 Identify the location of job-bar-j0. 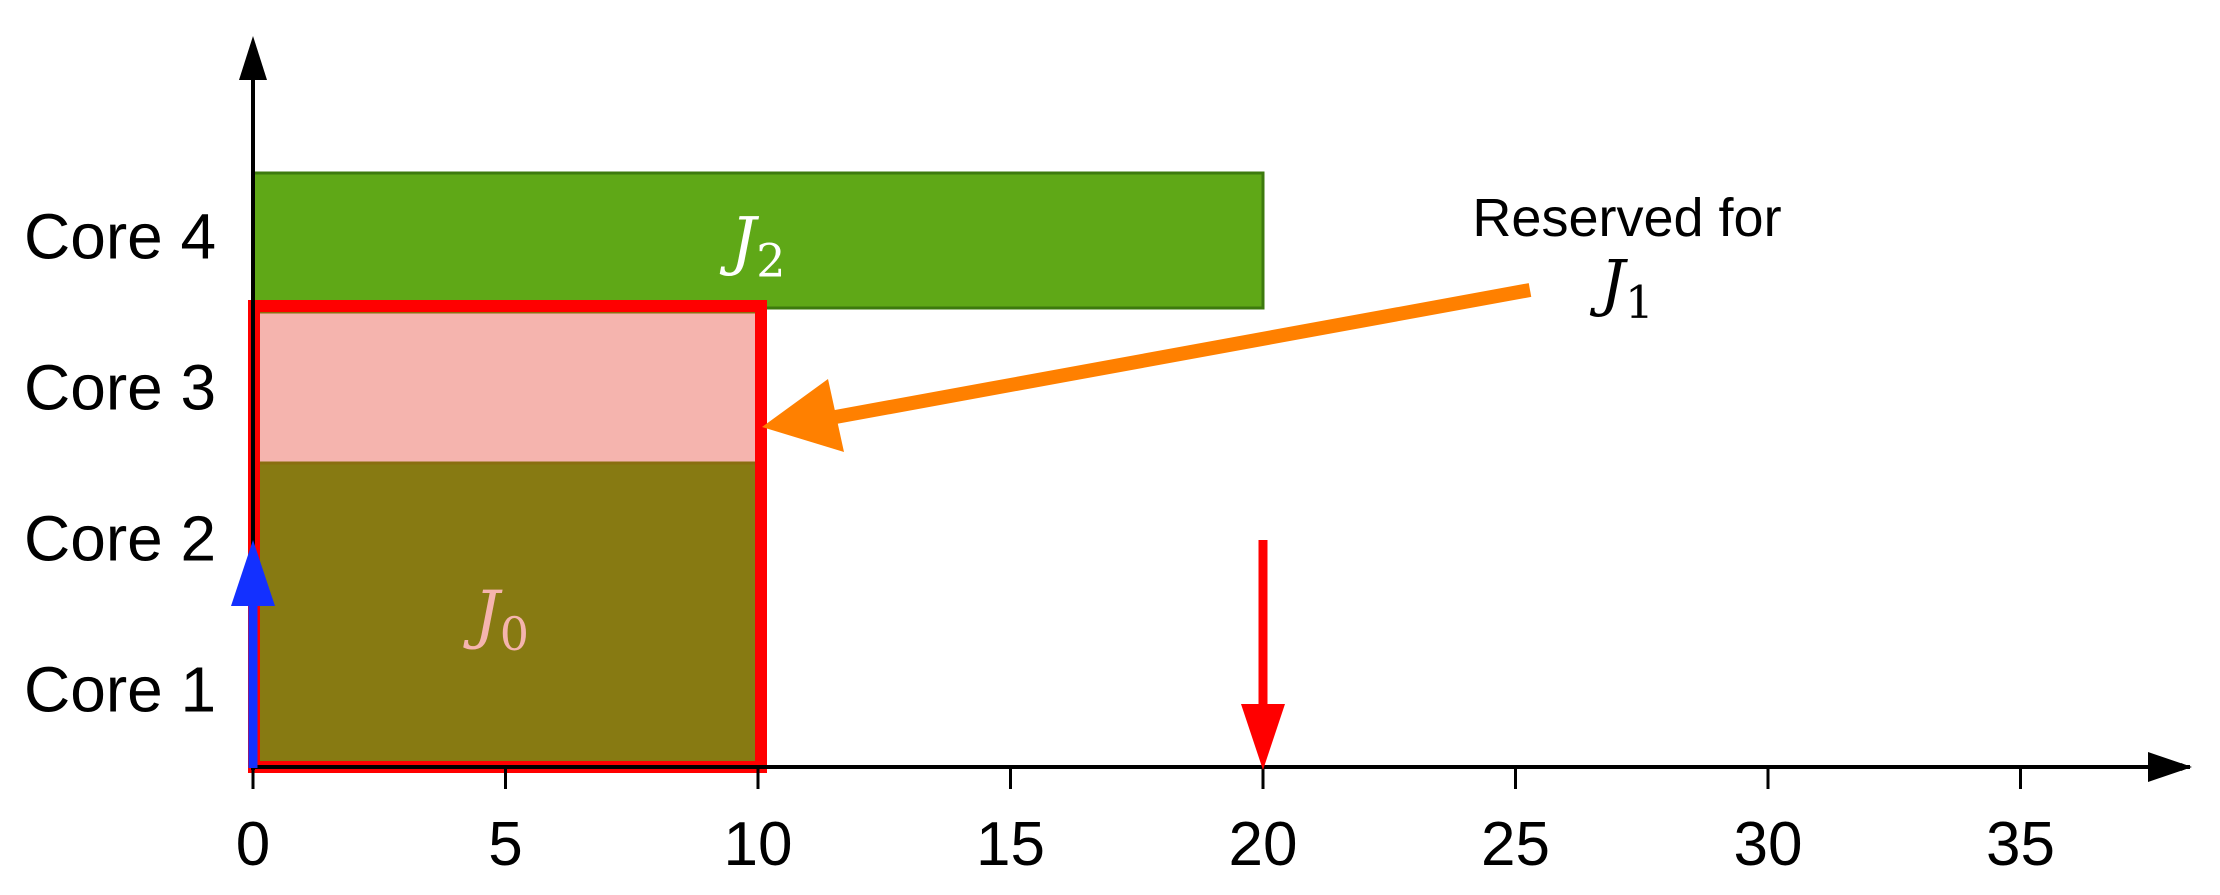
(505, 614).